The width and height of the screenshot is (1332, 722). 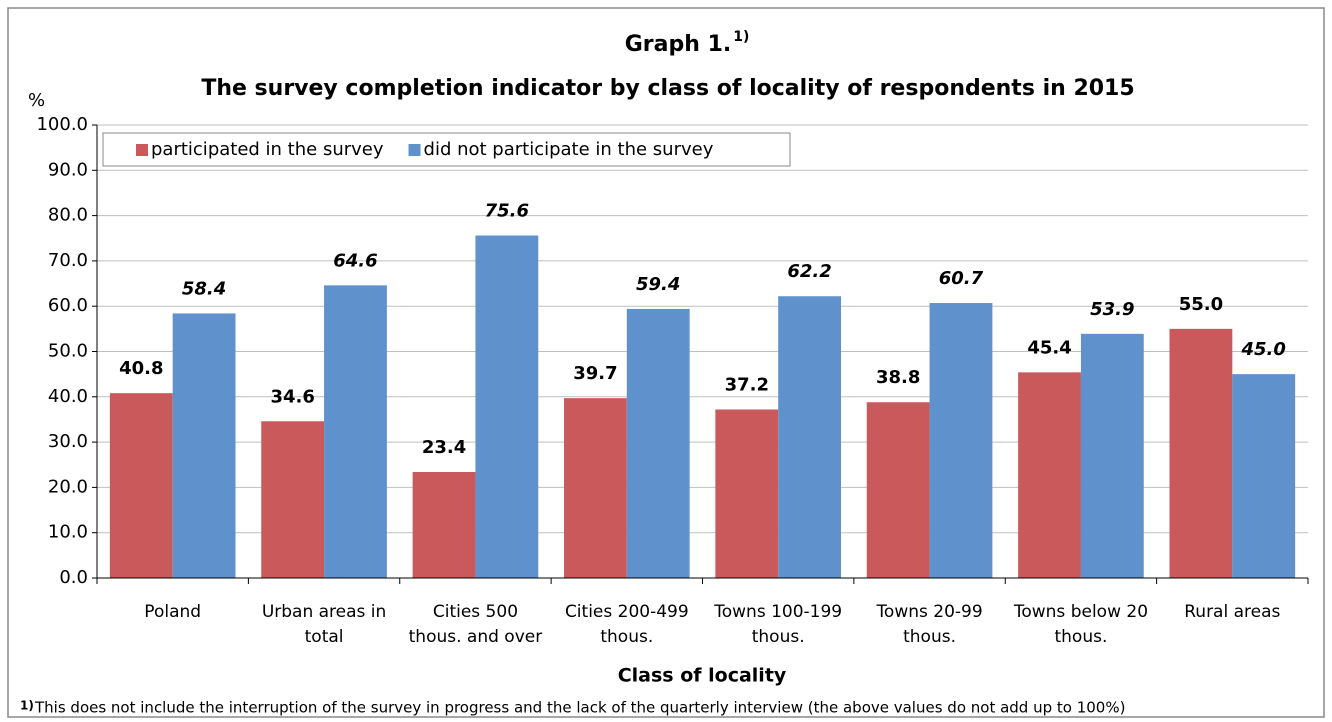 I want to click on value-label: 38.8, so click(x=898, y=377).